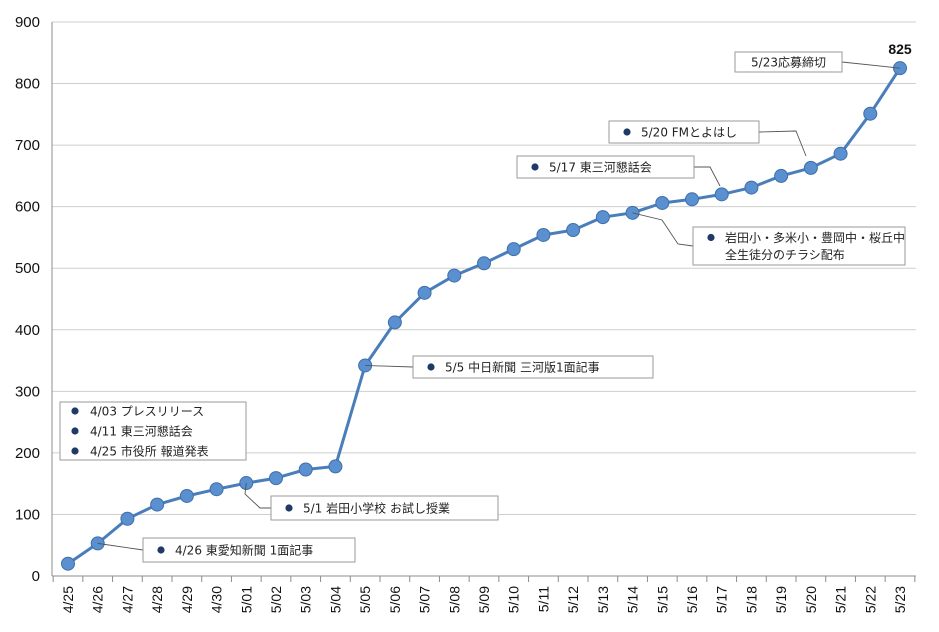 The image size is (939, 632). What do you see at coordinates (454, 599) in the screenshot?
I see `x-tick-label: 5/08` at bounding box center [454, 599].